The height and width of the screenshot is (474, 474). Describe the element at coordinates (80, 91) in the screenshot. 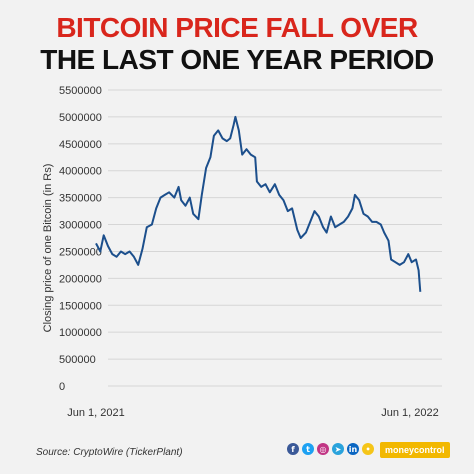

I see `y-tick-label: 5500000` at that location.